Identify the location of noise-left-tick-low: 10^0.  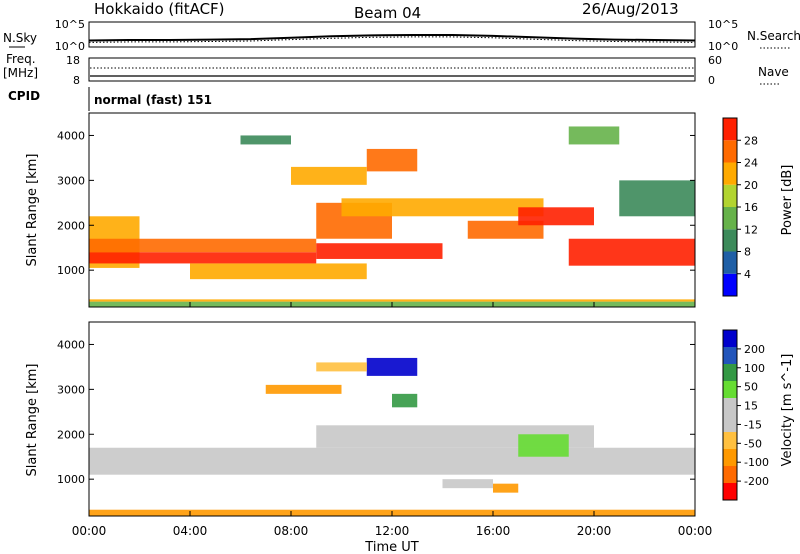
(70, 46).